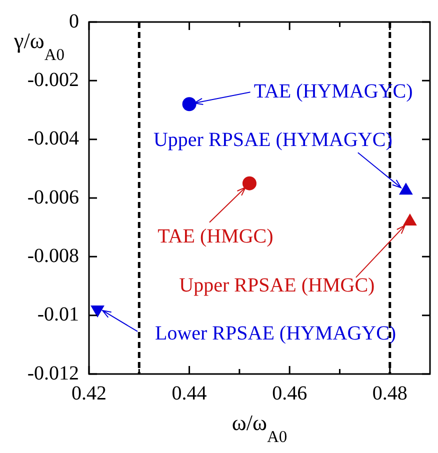 Image resolution: width=438 pixels, height=453 pixels. What do you see at coordinates (53, 197) in the screenshot?
I see `y-tick-label: -0.006` at bounding box center [53, 197].